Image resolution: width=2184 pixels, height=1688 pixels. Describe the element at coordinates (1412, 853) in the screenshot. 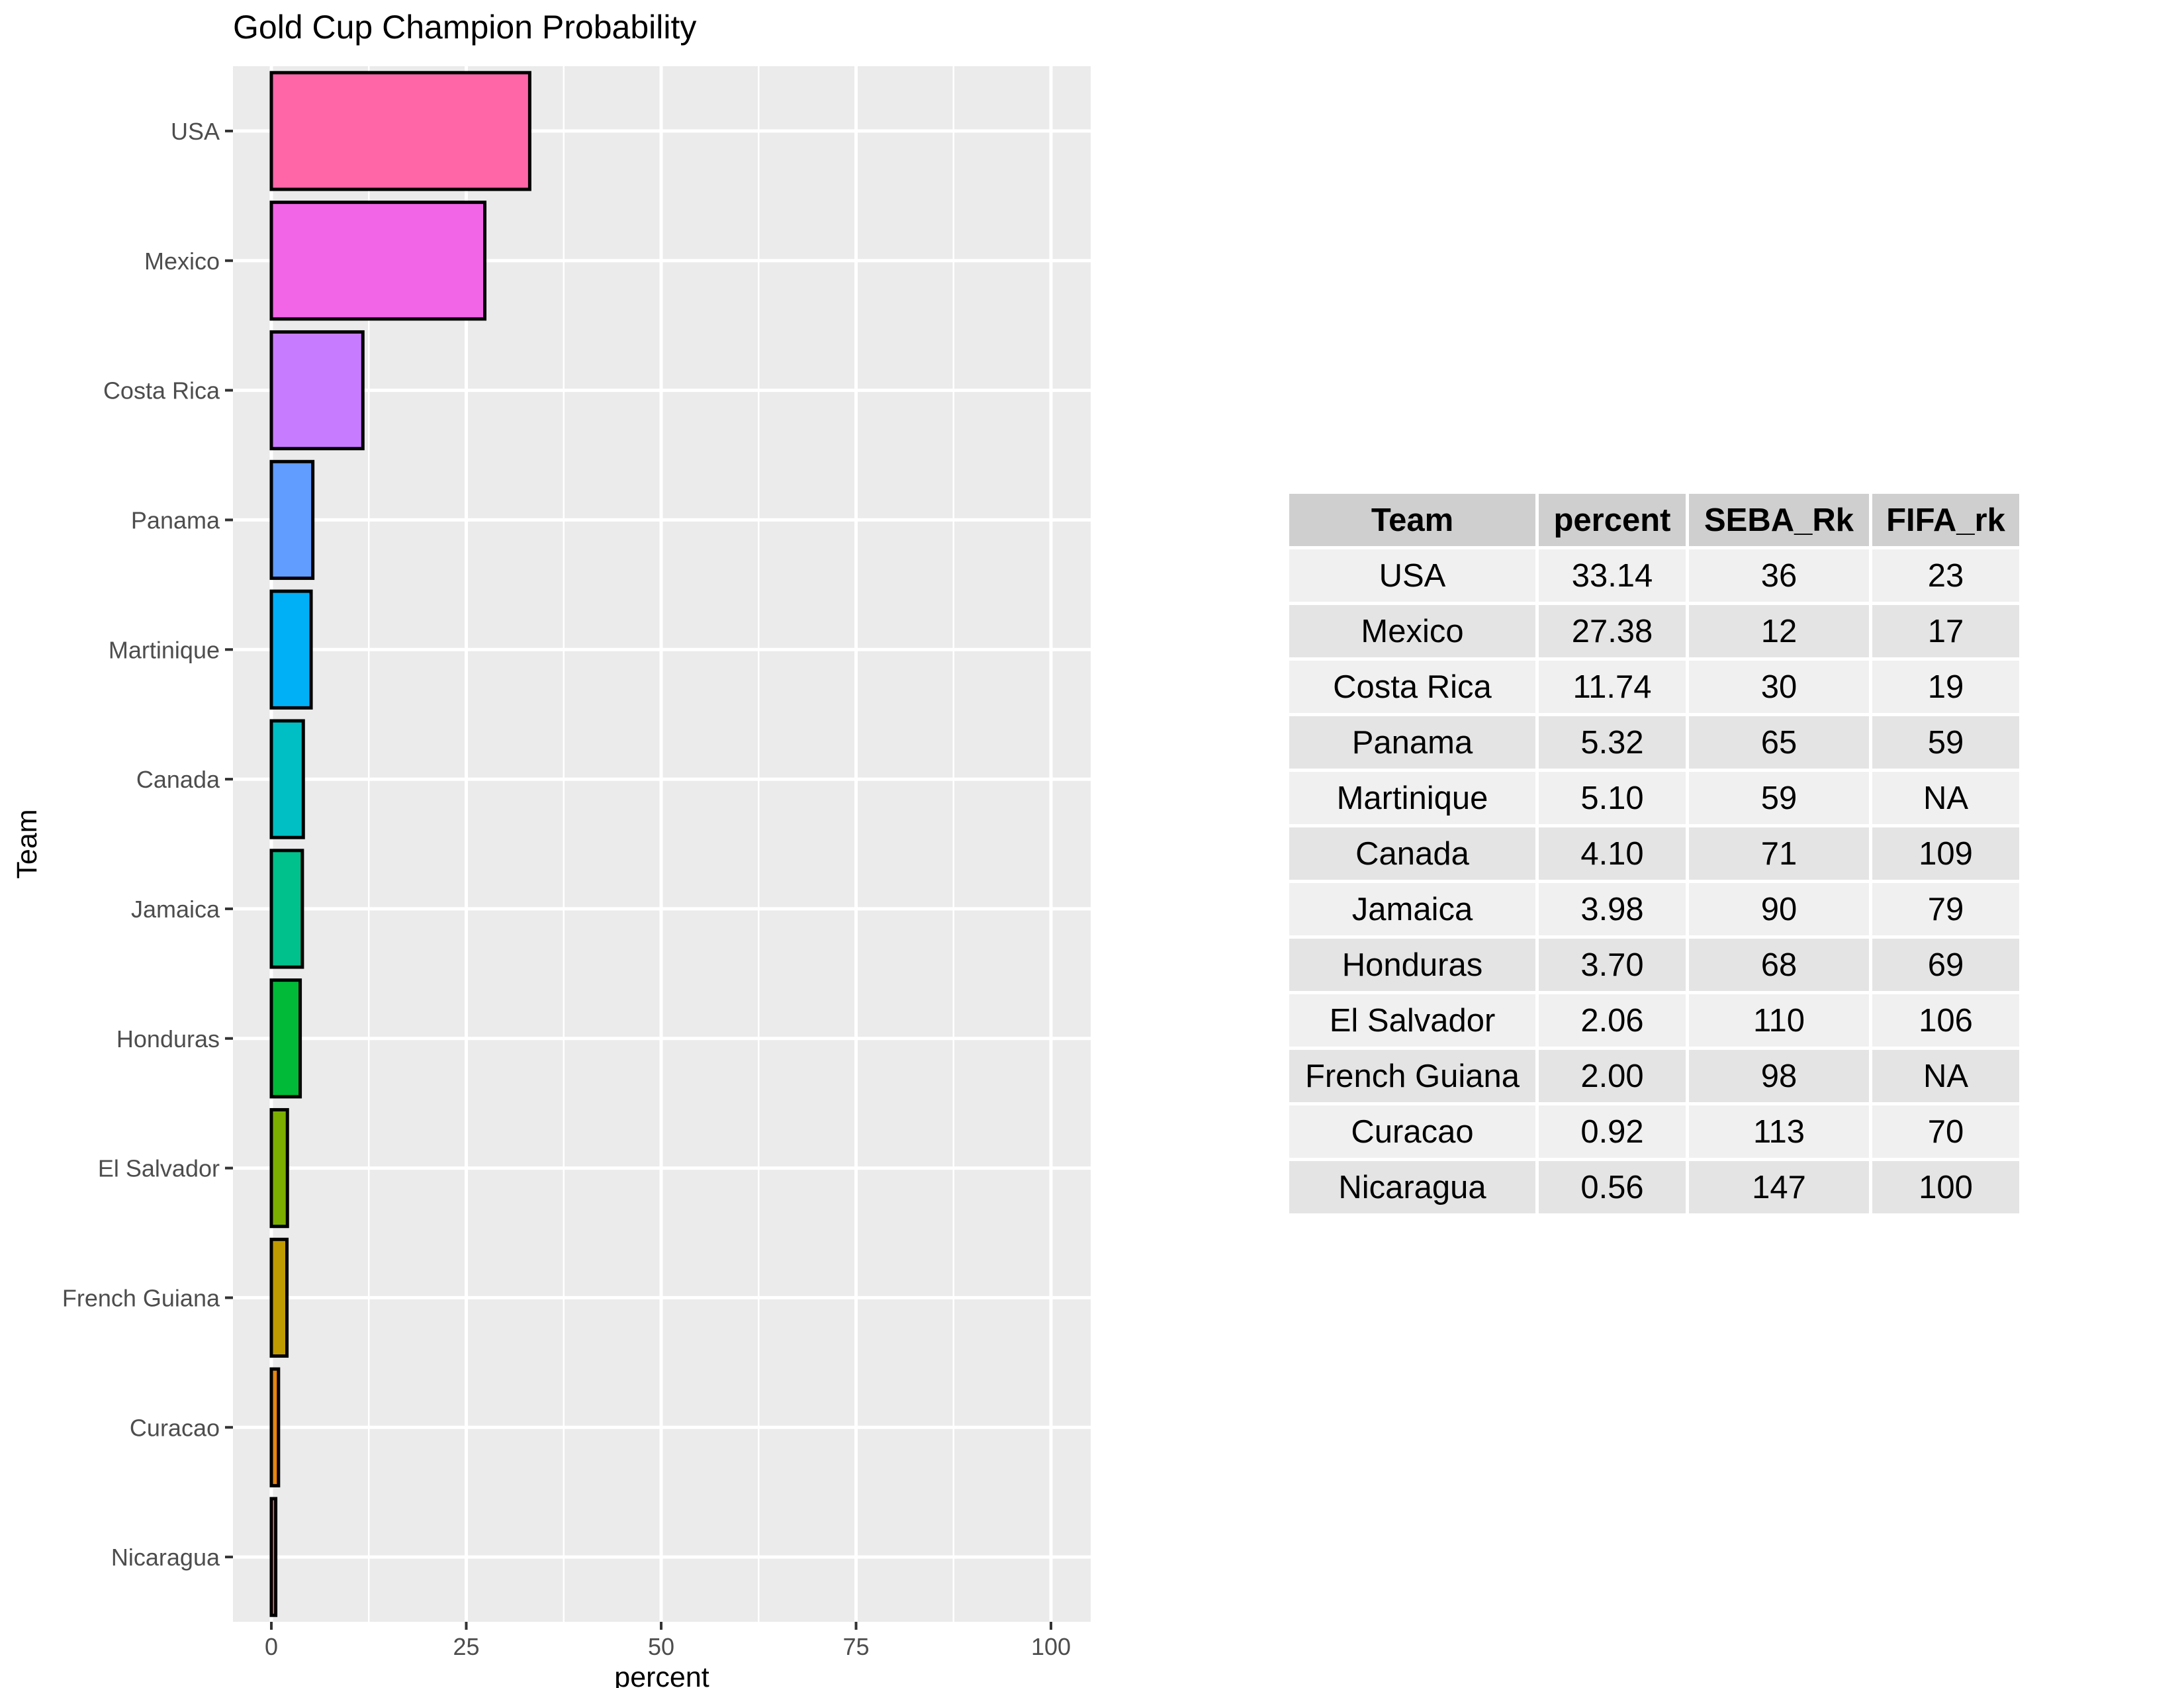

I see `cell-team: Canada` at that location.